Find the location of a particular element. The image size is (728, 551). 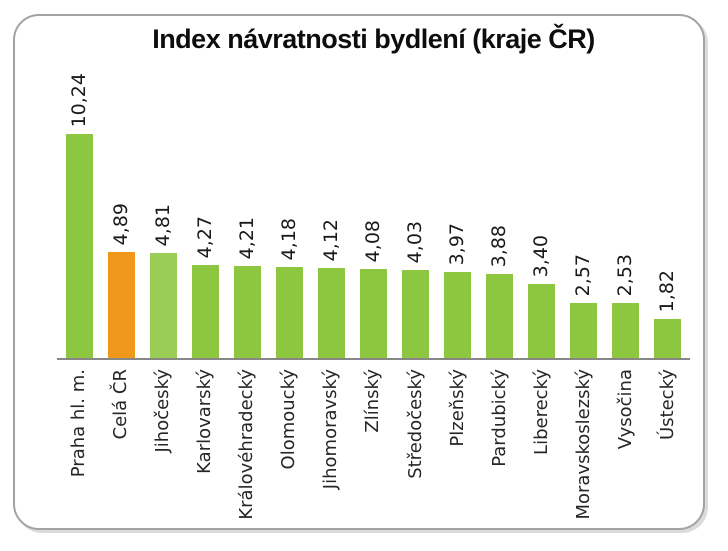

bar-column: 4,12 is located at coordinates (331, 208).